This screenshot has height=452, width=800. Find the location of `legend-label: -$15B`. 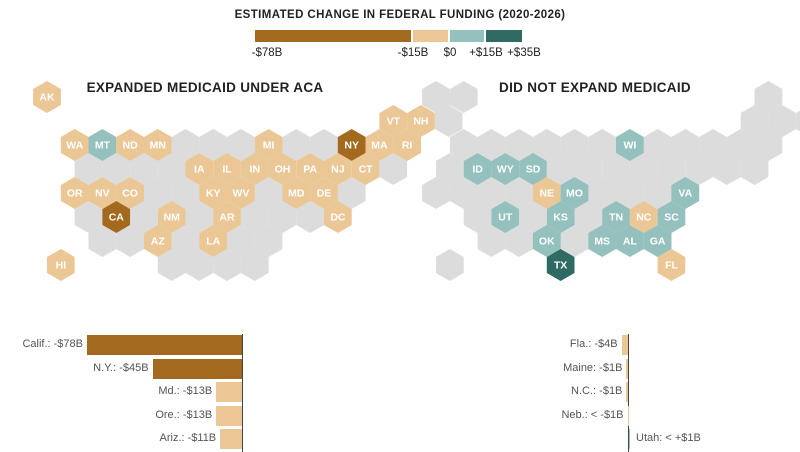

legend-label: -$15B is located at coordinates (413, 53).